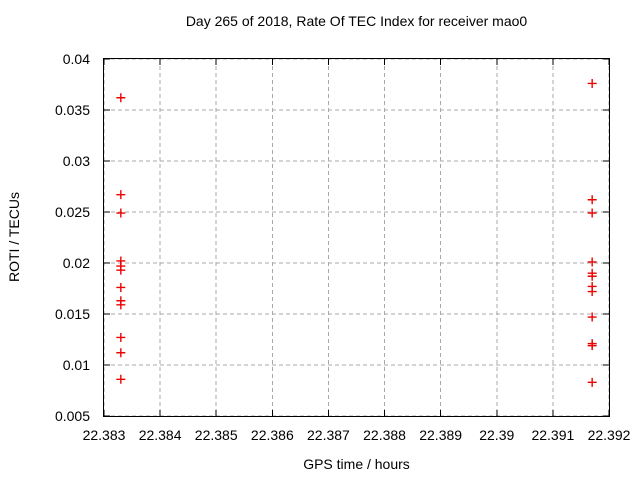  Describe the element at coordinates (609, 435) in the screenshot. I see `x-tick-label: 22.392` at that location.